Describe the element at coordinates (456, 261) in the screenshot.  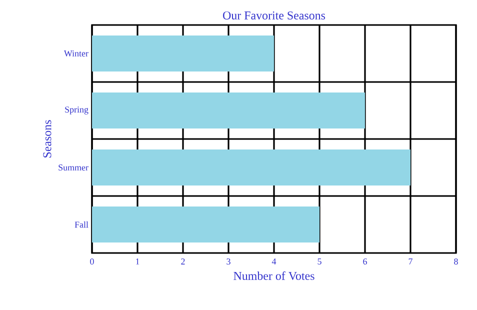
I see `x-tick-label: 8` at that location.